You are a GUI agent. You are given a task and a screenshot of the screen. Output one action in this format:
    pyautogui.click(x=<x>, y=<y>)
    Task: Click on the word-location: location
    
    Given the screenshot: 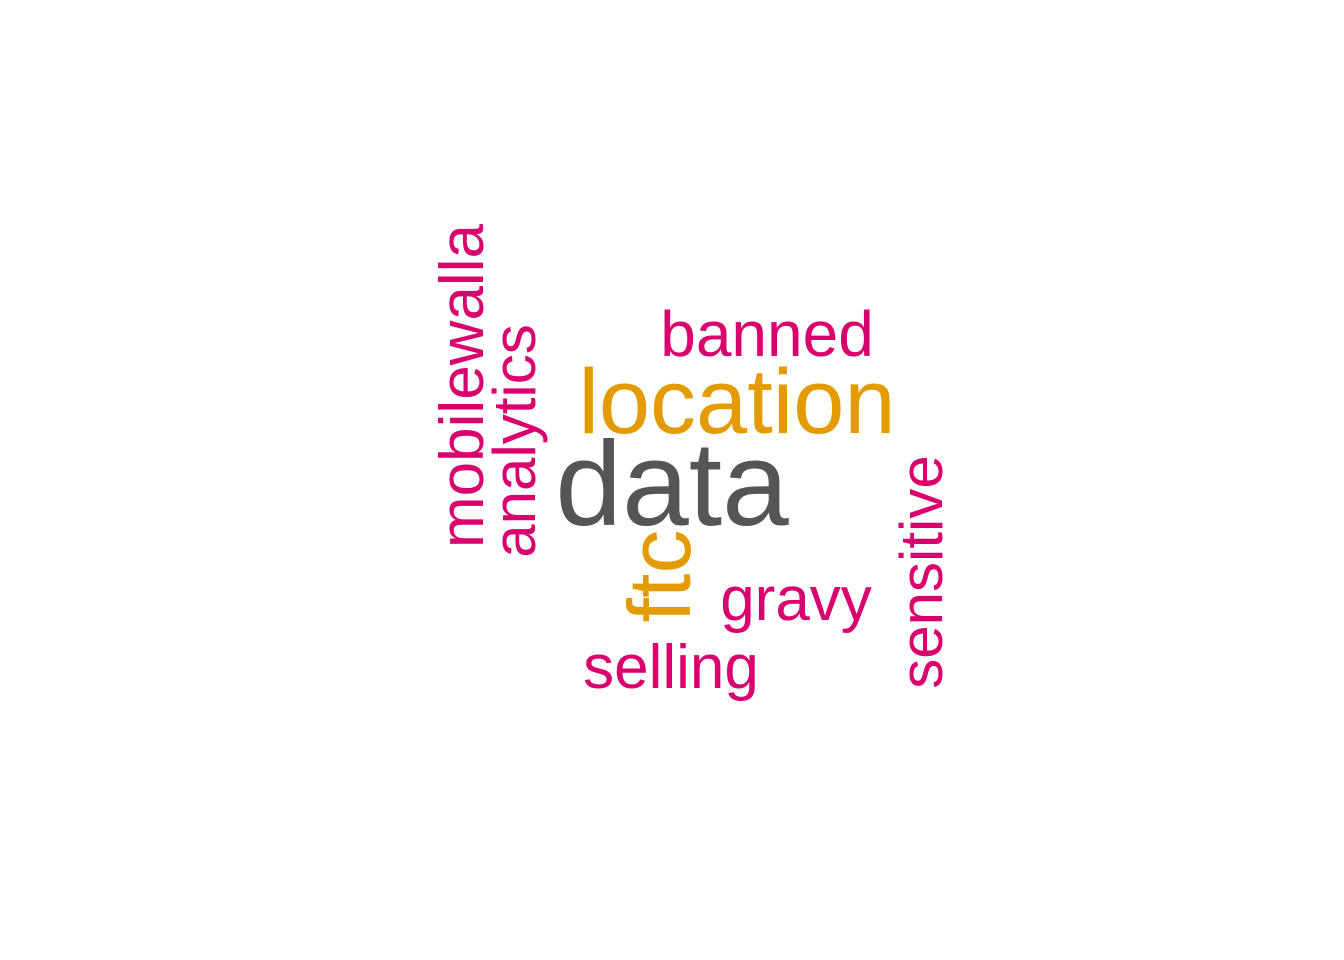 What is the action you would take?
    pyautogui.click(x=737, y=402)
    